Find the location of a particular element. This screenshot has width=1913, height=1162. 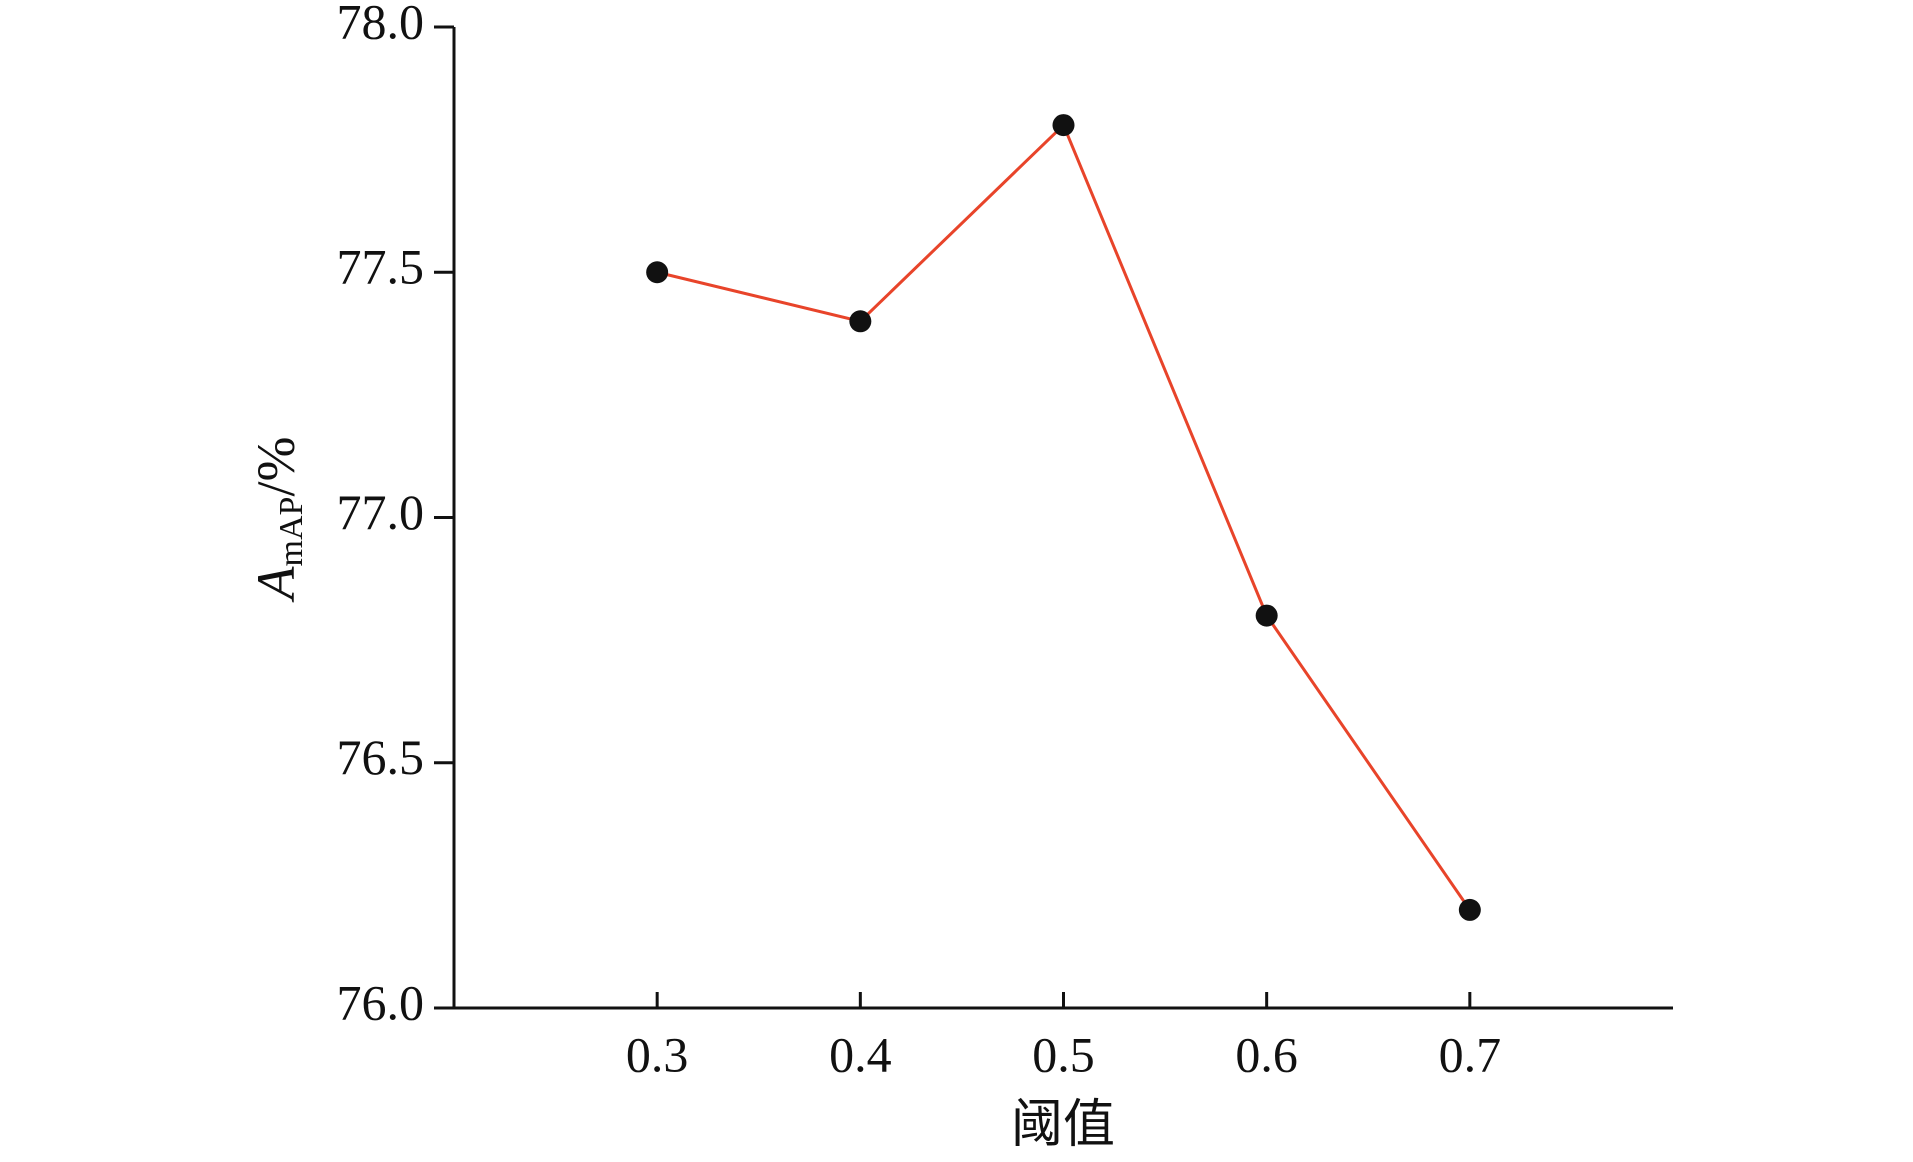

x-axis-label: 阈值 is located at coordinates (1063, 1125).